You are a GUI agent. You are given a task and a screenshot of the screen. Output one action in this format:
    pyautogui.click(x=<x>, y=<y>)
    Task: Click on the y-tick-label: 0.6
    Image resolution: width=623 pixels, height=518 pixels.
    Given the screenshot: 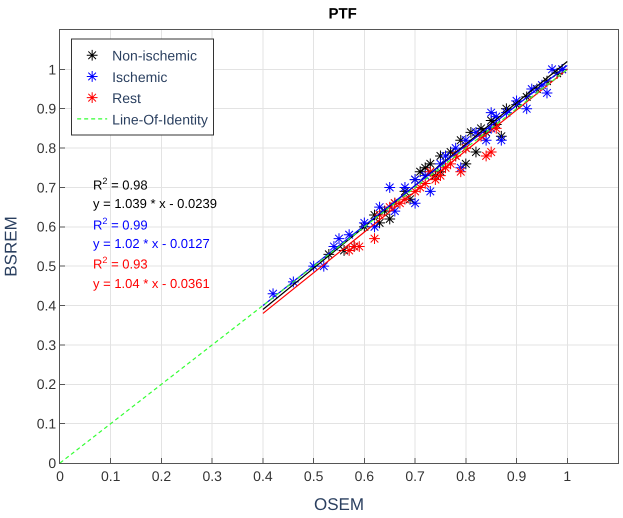 What is the action you would take?
    pyautogui.click(x=46, y=226)
    